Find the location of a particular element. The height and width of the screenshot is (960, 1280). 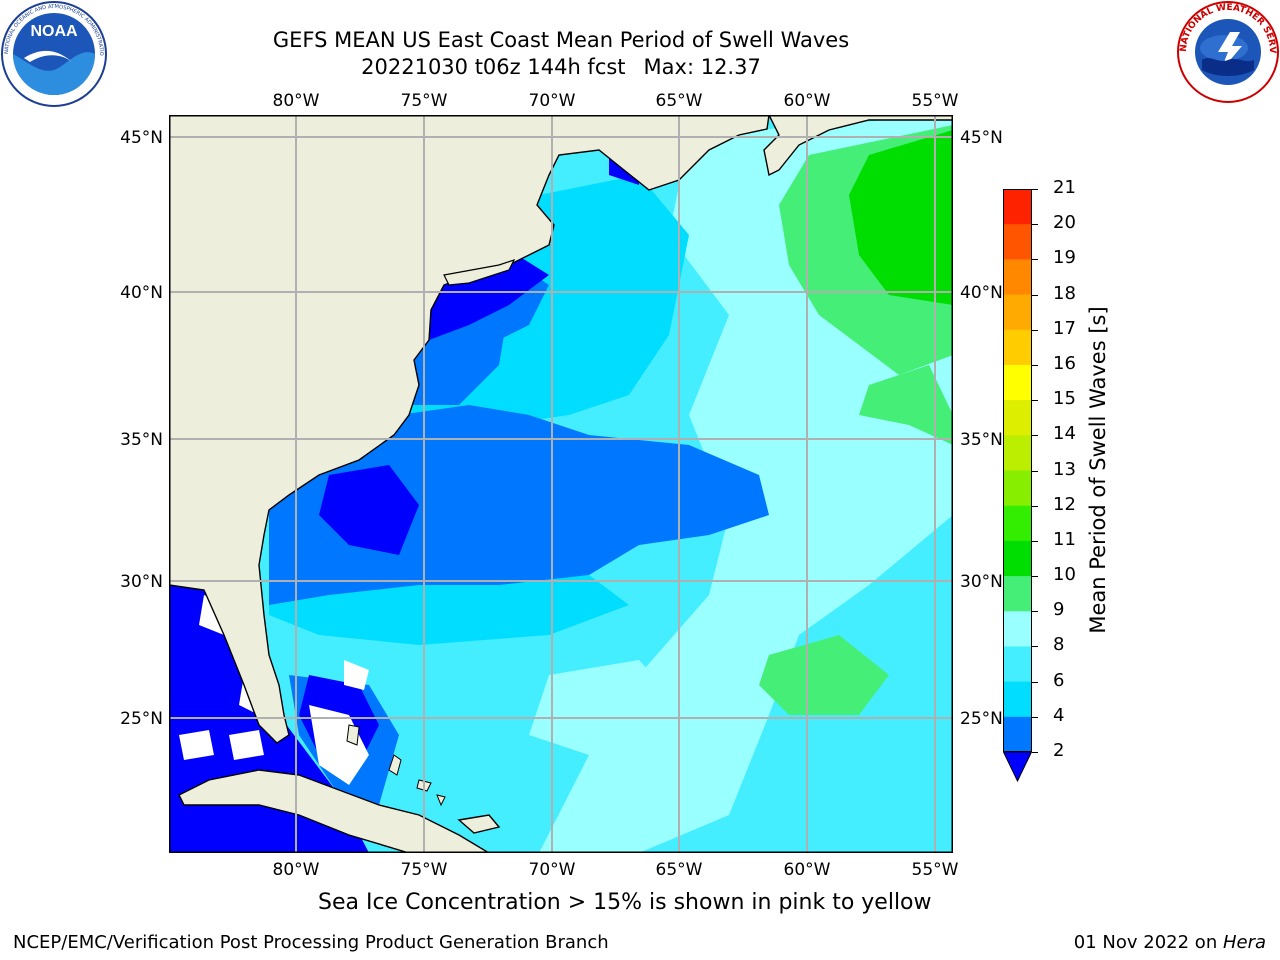

colorbar-tick-label: 21 is located at coordinates (1064, 187).